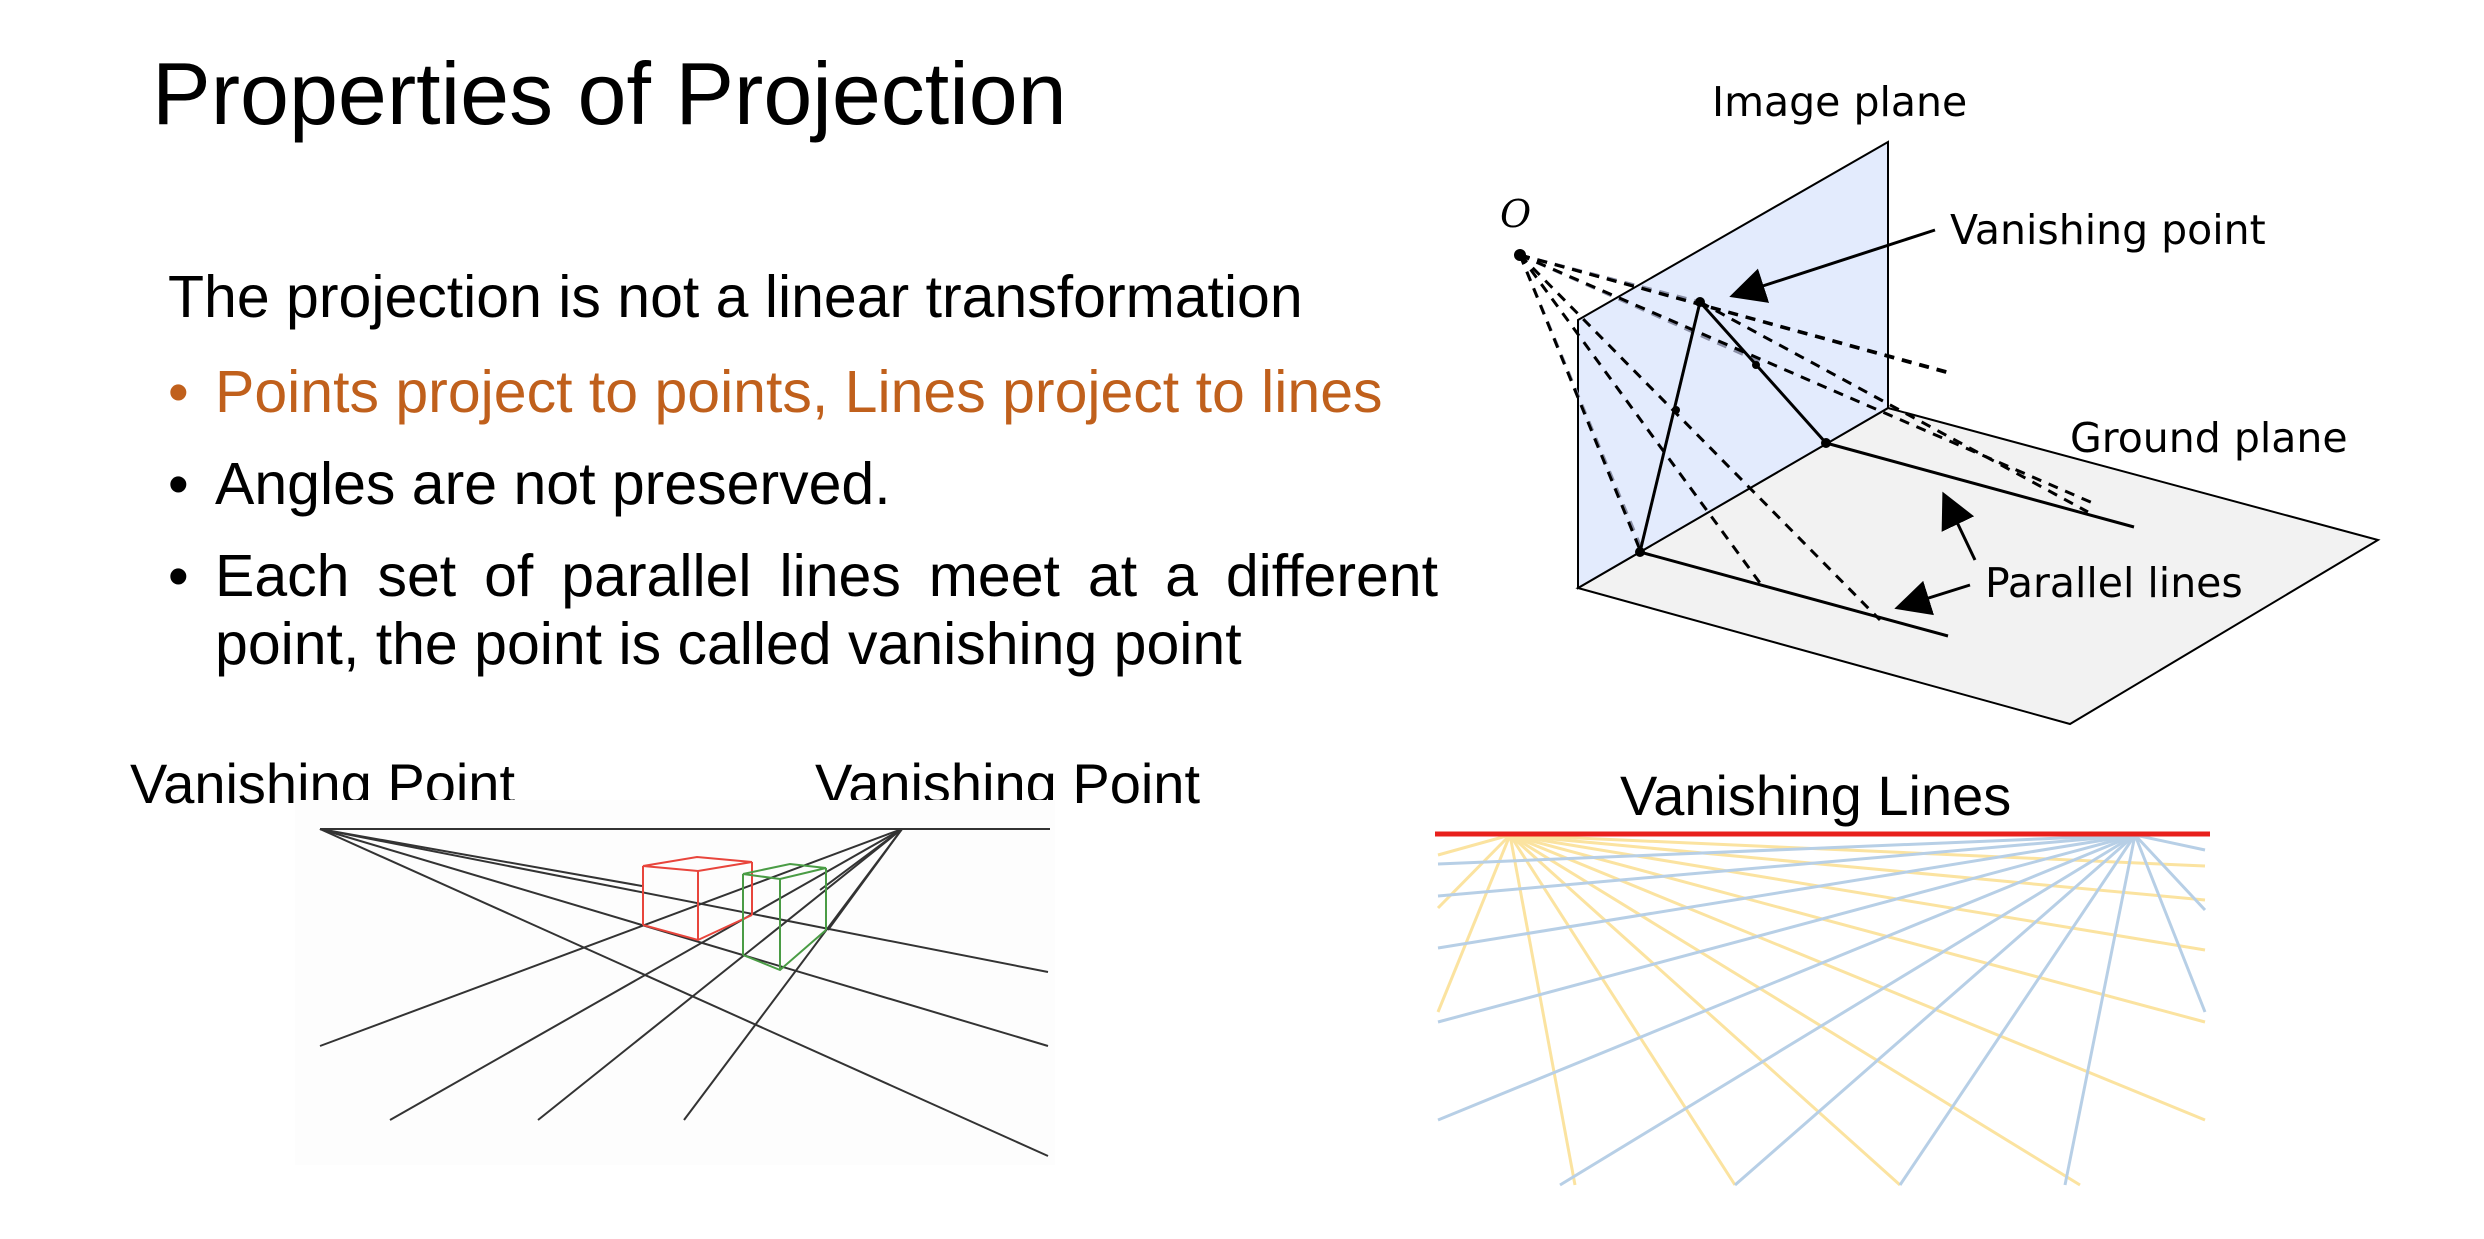  Describe the element at coordinates (697, 898) in the screenshot. I see `box-left` at that location.